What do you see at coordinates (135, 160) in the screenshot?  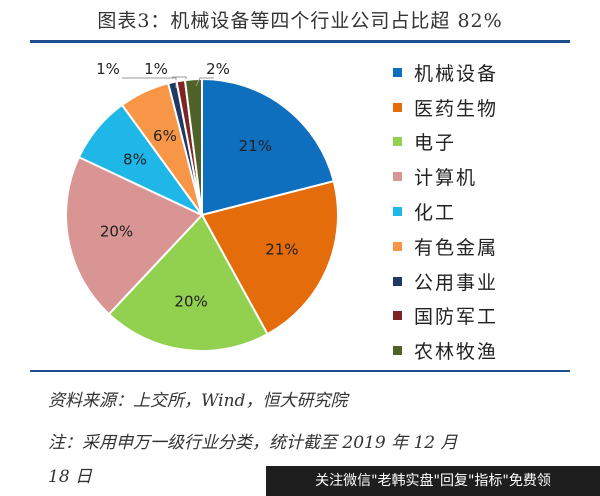 I see `slice-label: 8%` at bounding box center [135, 160].